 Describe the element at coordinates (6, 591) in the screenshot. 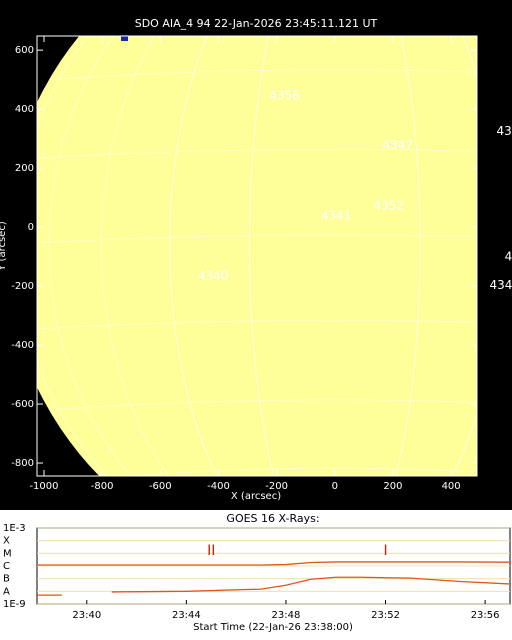

I see `y-tick-label: A` at that location.